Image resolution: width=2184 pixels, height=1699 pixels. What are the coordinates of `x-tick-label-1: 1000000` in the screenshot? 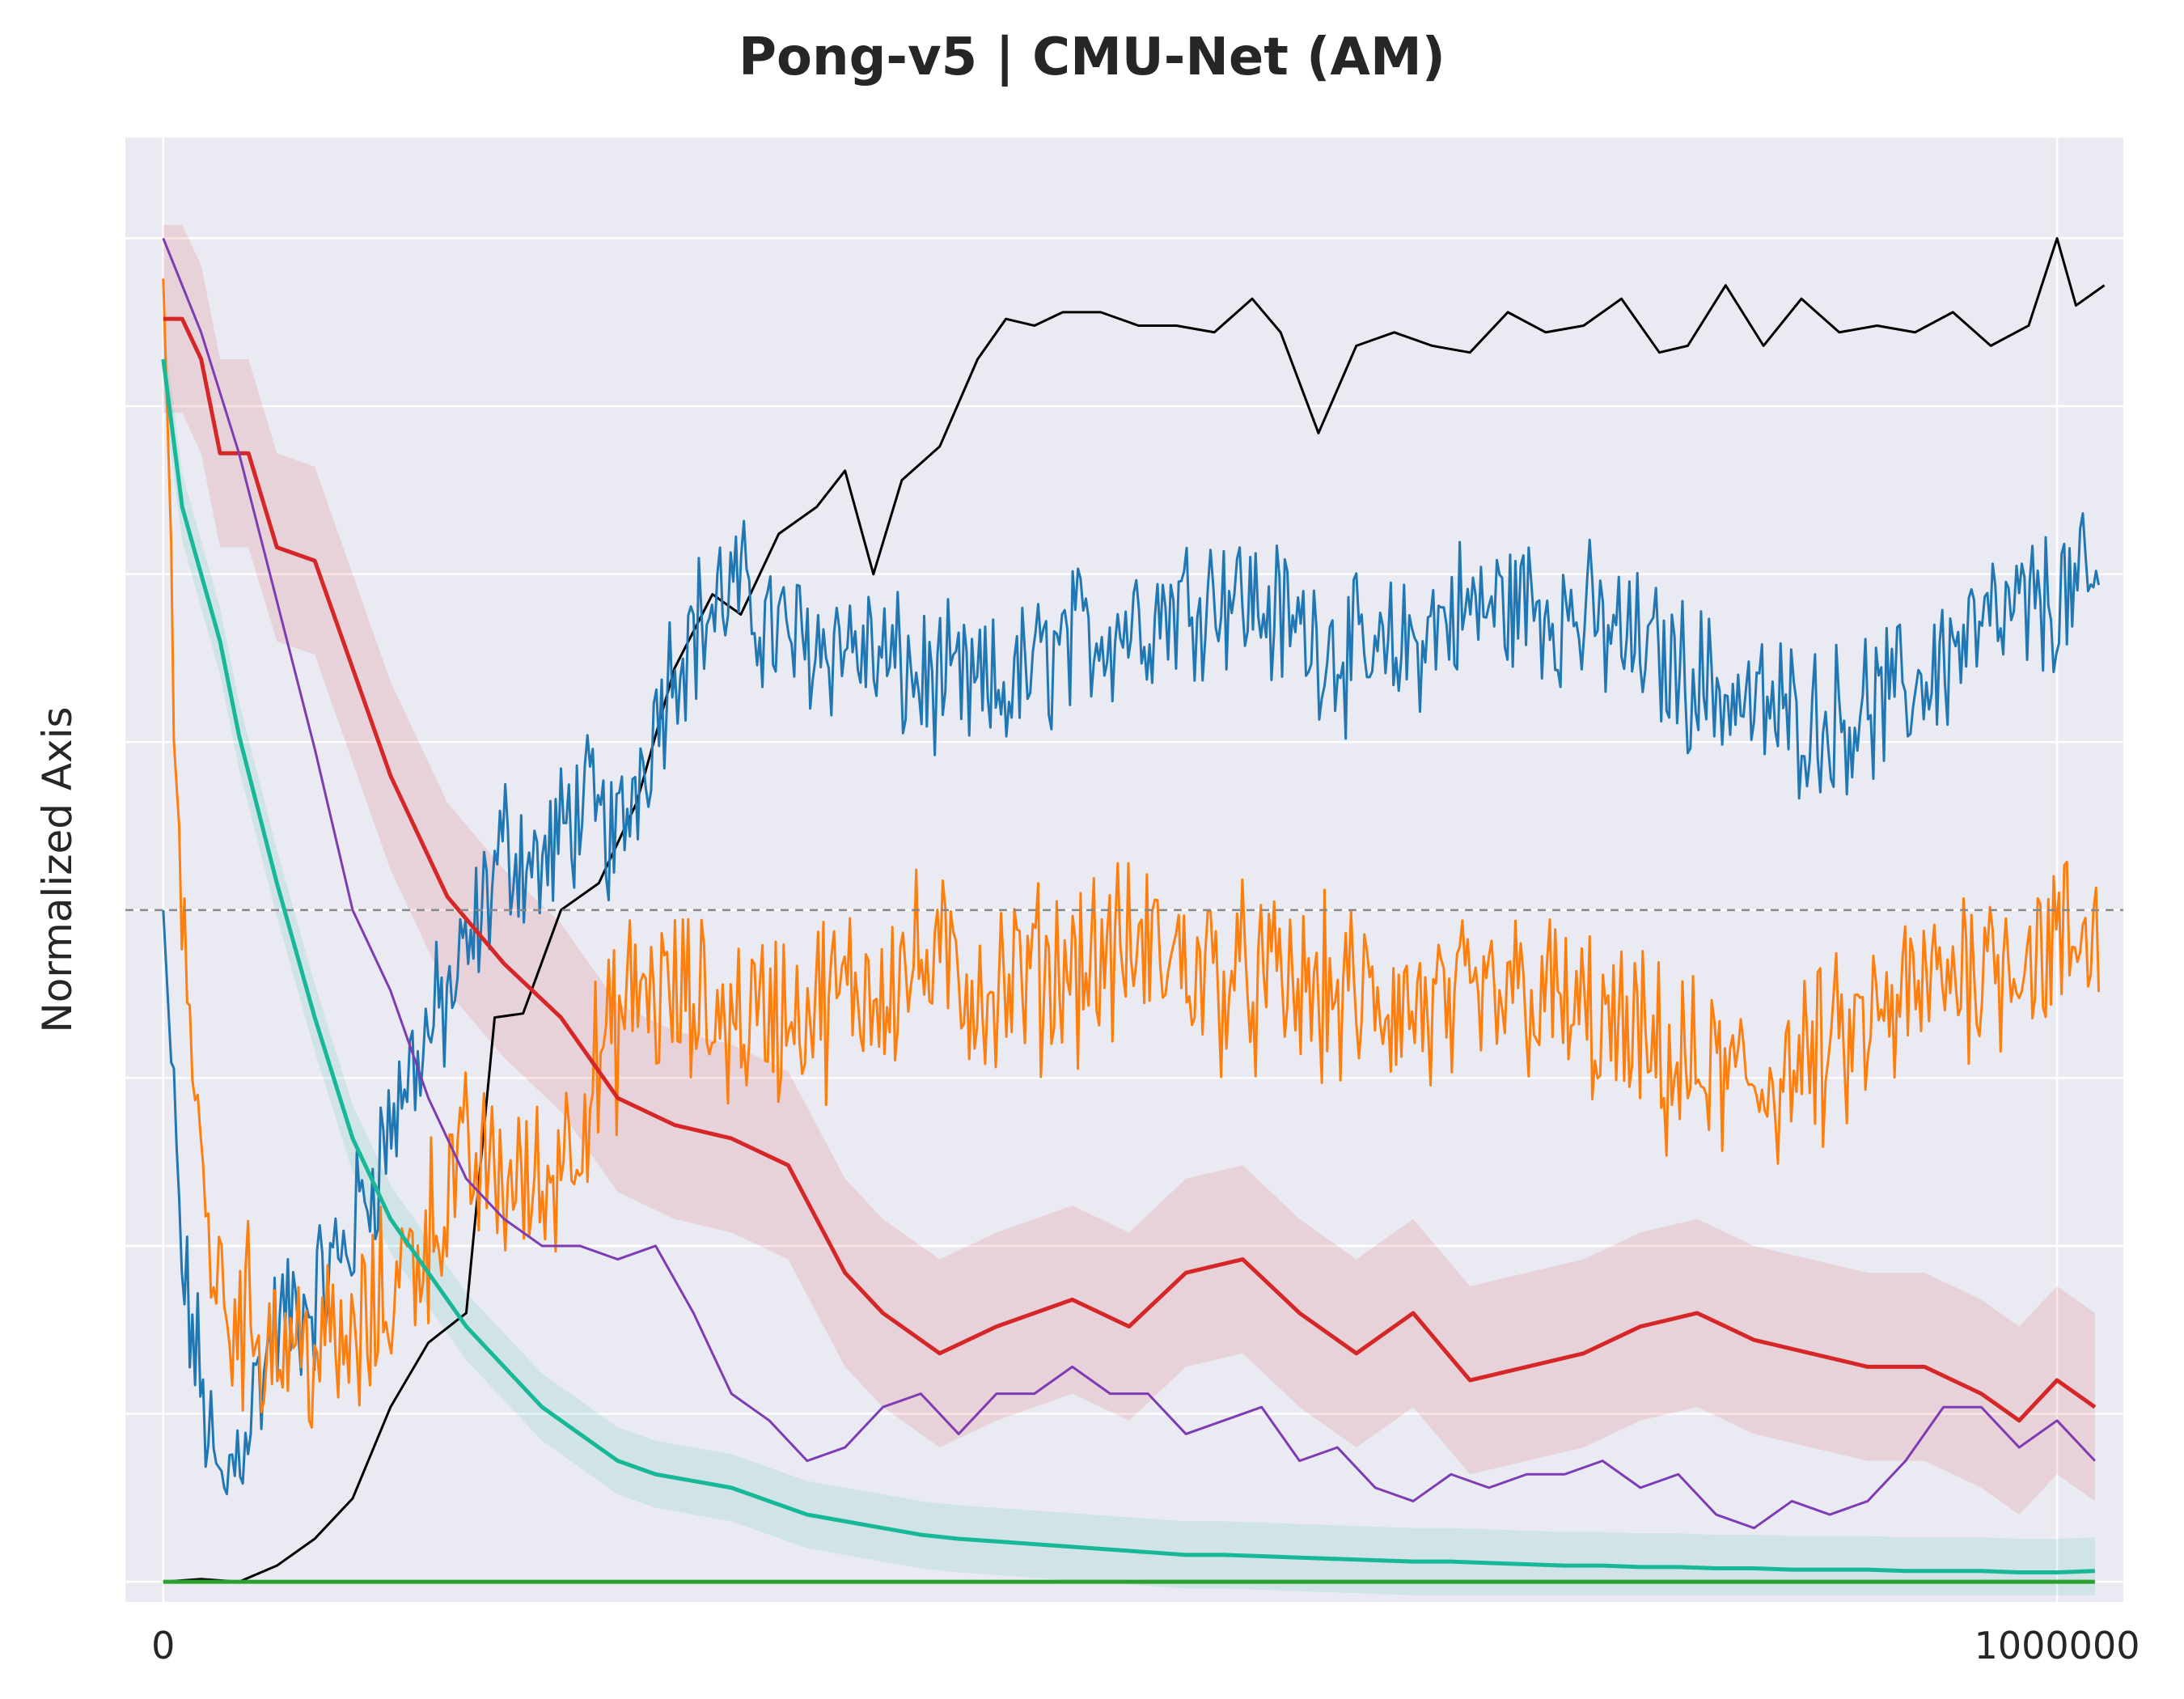 It's located at (2057, 1645).